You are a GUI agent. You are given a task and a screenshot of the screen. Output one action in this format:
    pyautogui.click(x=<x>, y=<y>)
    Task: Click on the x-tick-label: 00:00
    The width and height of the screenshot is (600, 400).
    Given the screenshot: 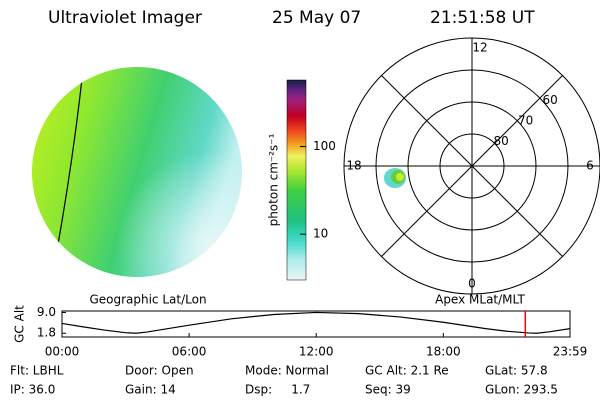 What is the action you would take?
    pyautogui.click(x=62, y=352)
    